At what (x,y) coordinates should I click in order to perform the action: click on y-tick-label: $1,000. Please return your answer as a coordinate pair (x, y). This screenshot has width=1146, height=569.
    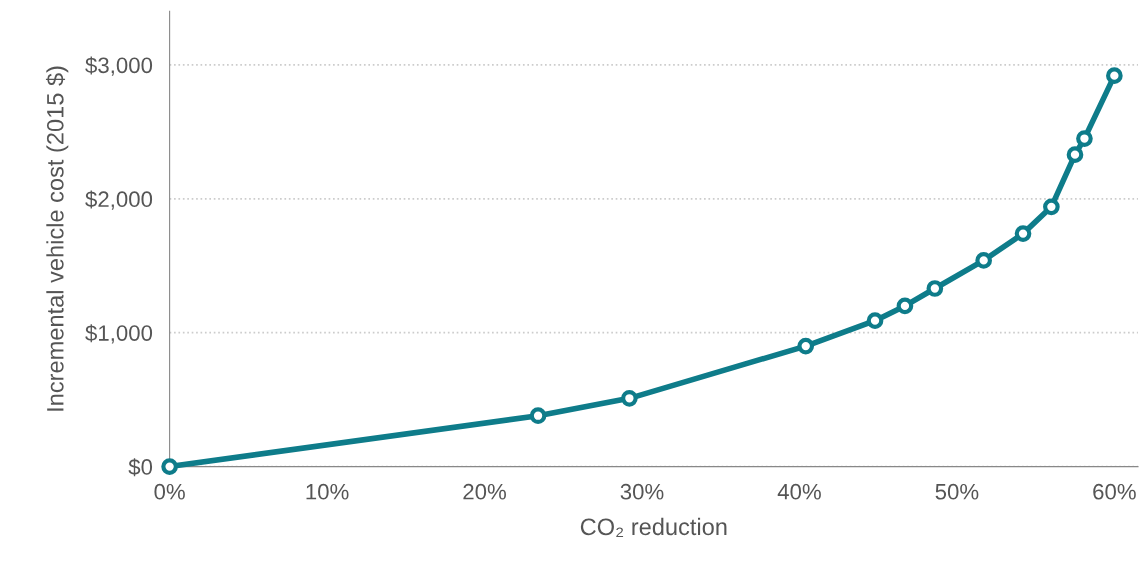
    Looking at the image, I should click on (119, 334).